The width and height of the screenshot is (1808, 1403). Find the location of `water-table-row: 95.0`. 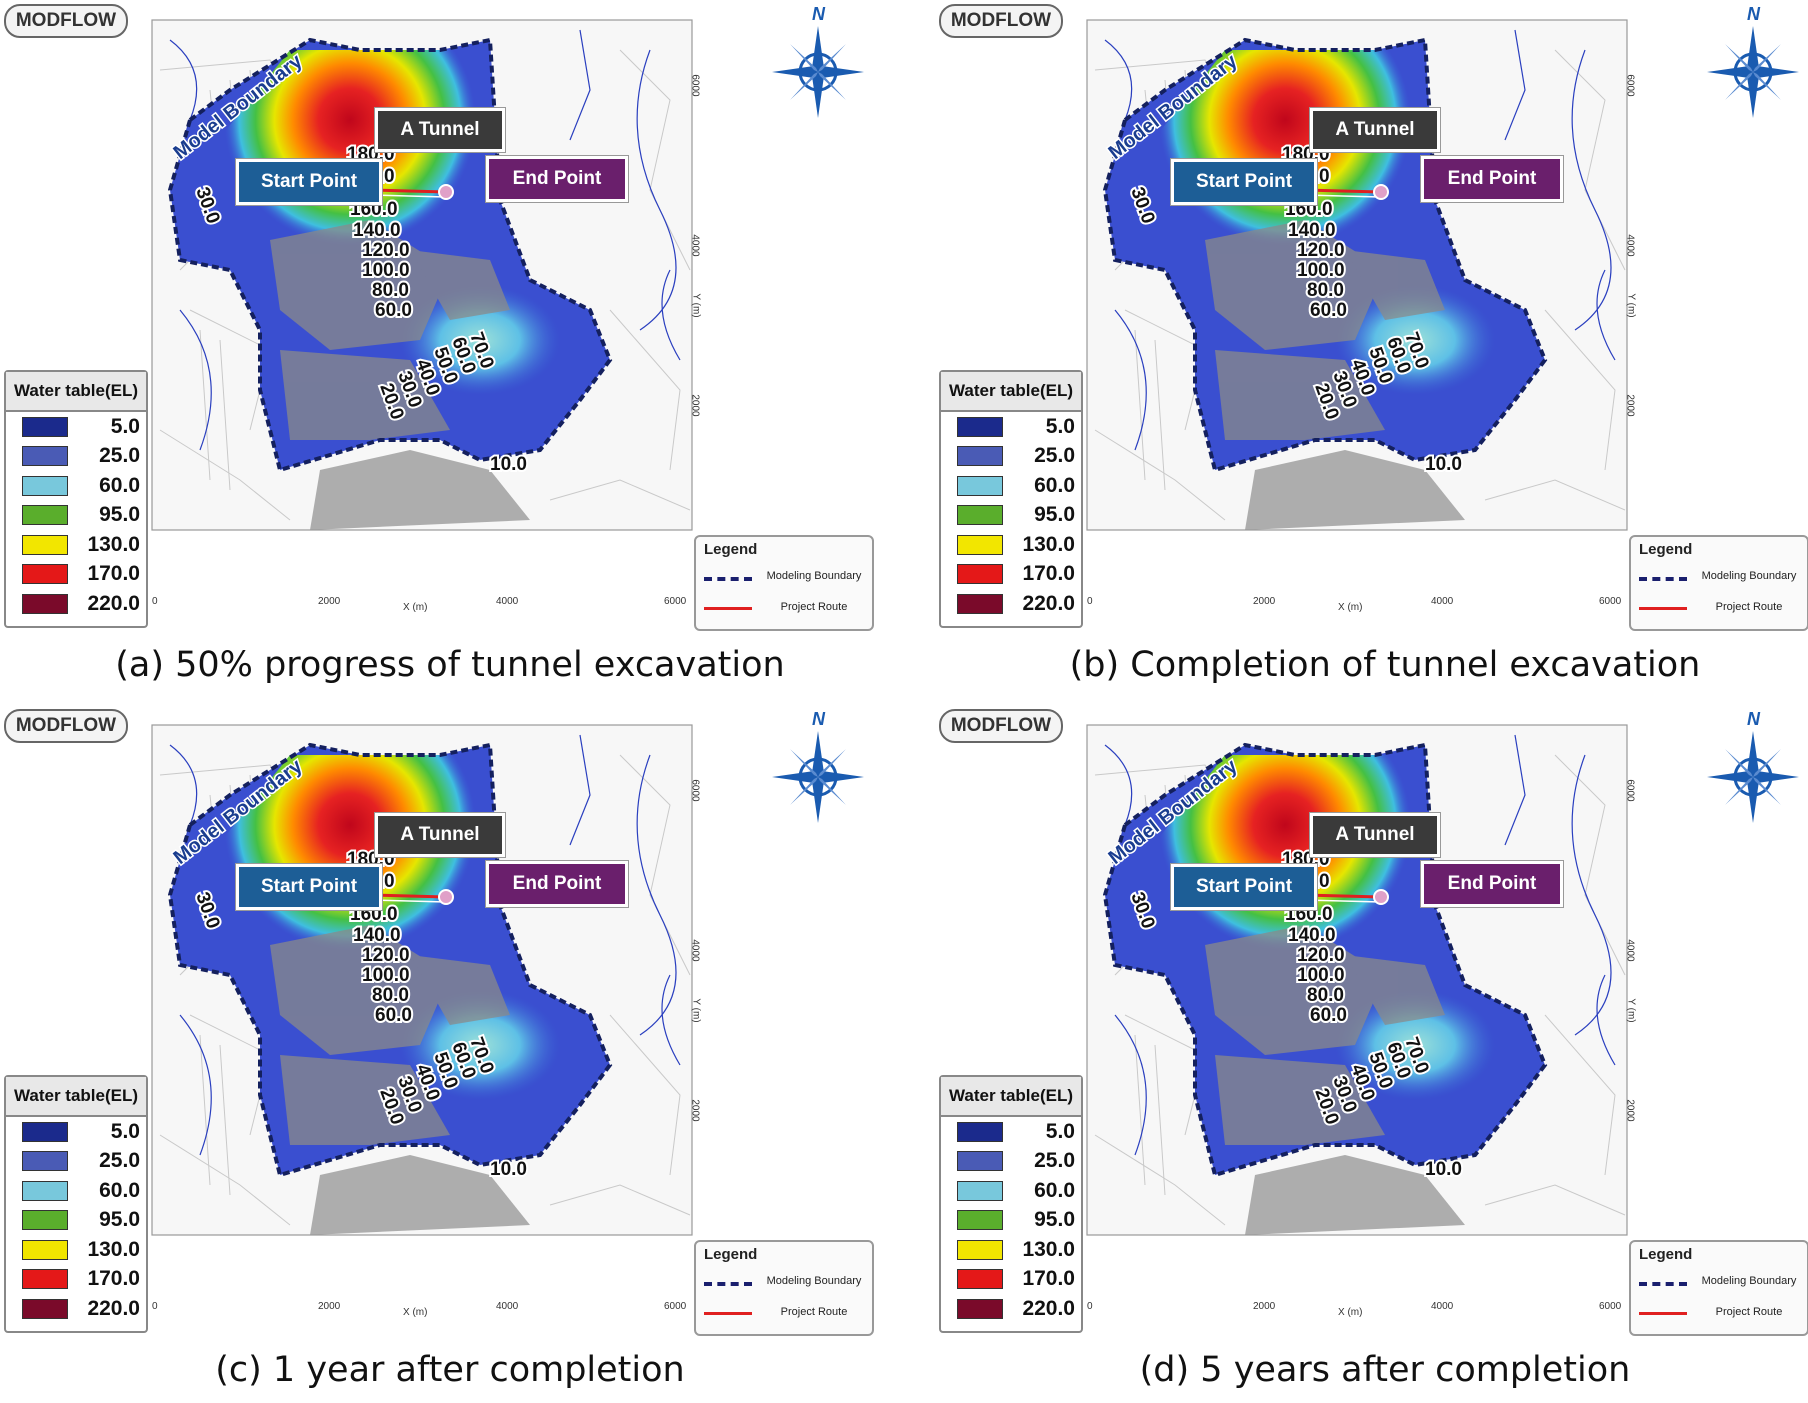

water-table-row: 95.0 is located at coordinates (76, 1221).